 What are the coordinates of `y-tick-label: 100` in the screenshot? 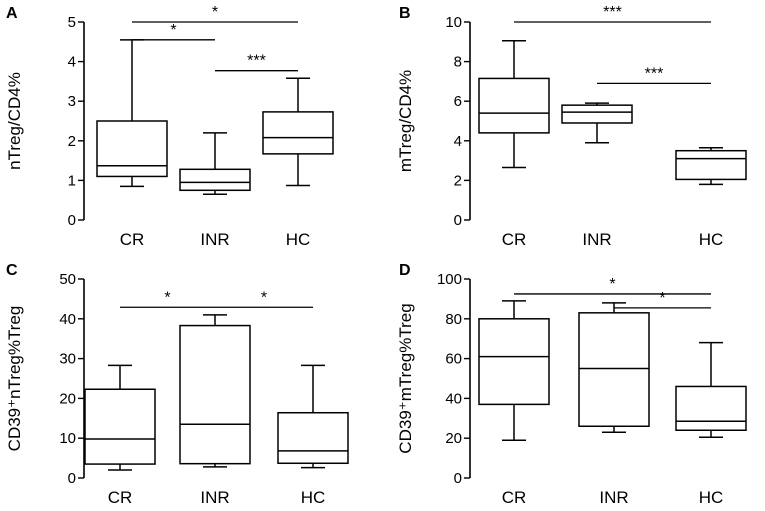 It's located at (449, 279).